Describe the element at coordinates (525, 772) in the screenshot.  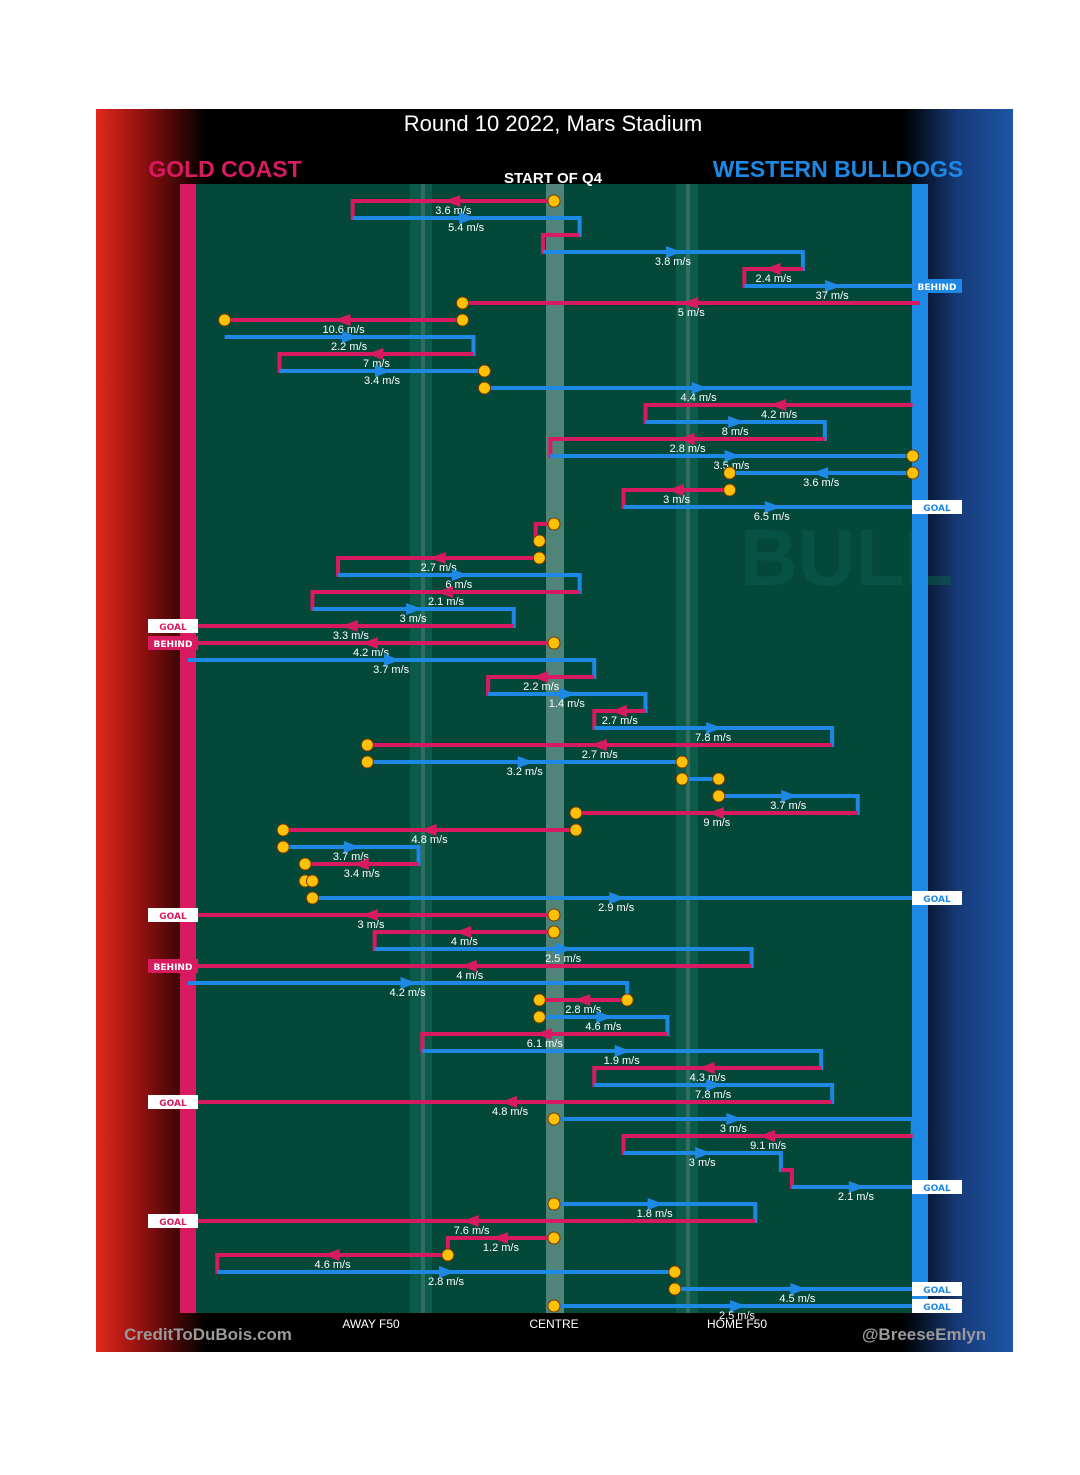
I see `speed-label: 3.2 m/s` at that location.